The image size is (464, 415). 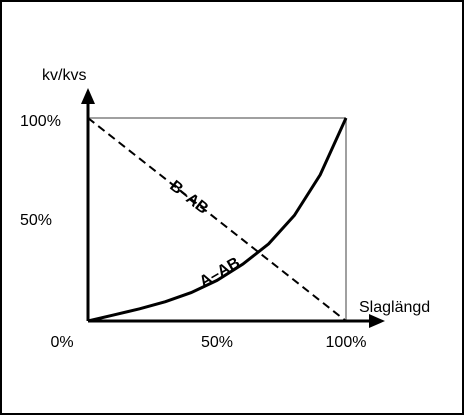 What do you see at coordinates (88, 96) in the screenshot?
I see `y-axis-arrowhead` at bounding box center [88, 96].